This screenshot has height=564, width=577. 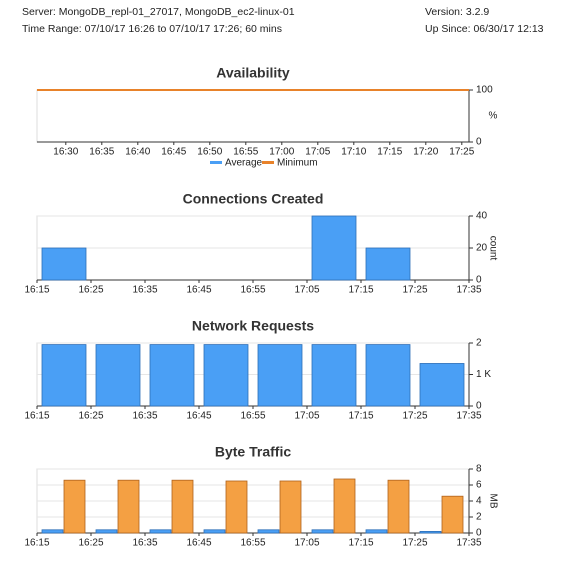 What do you see at coordinates (137, 152) in the screenshot?
I see `x-tick-label: 16:40` at bounding box center [137, 152].